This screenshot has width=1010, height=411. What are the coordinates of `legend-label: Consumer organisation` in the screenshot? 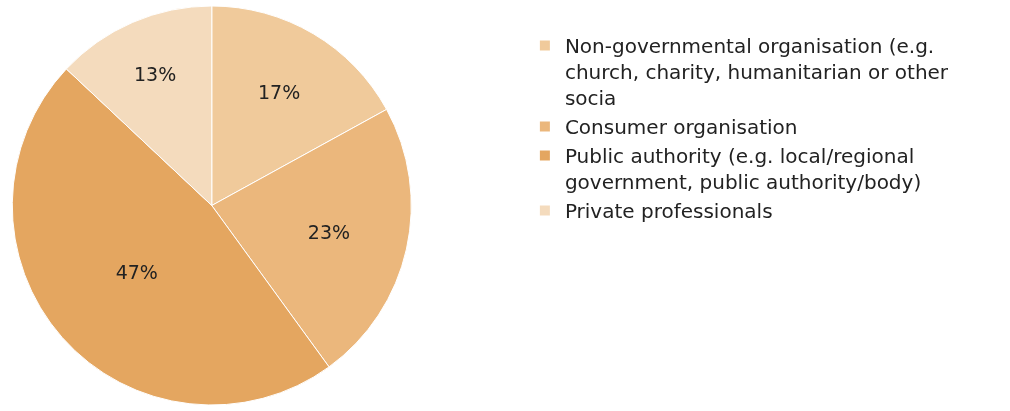 It's located at (681, 127).